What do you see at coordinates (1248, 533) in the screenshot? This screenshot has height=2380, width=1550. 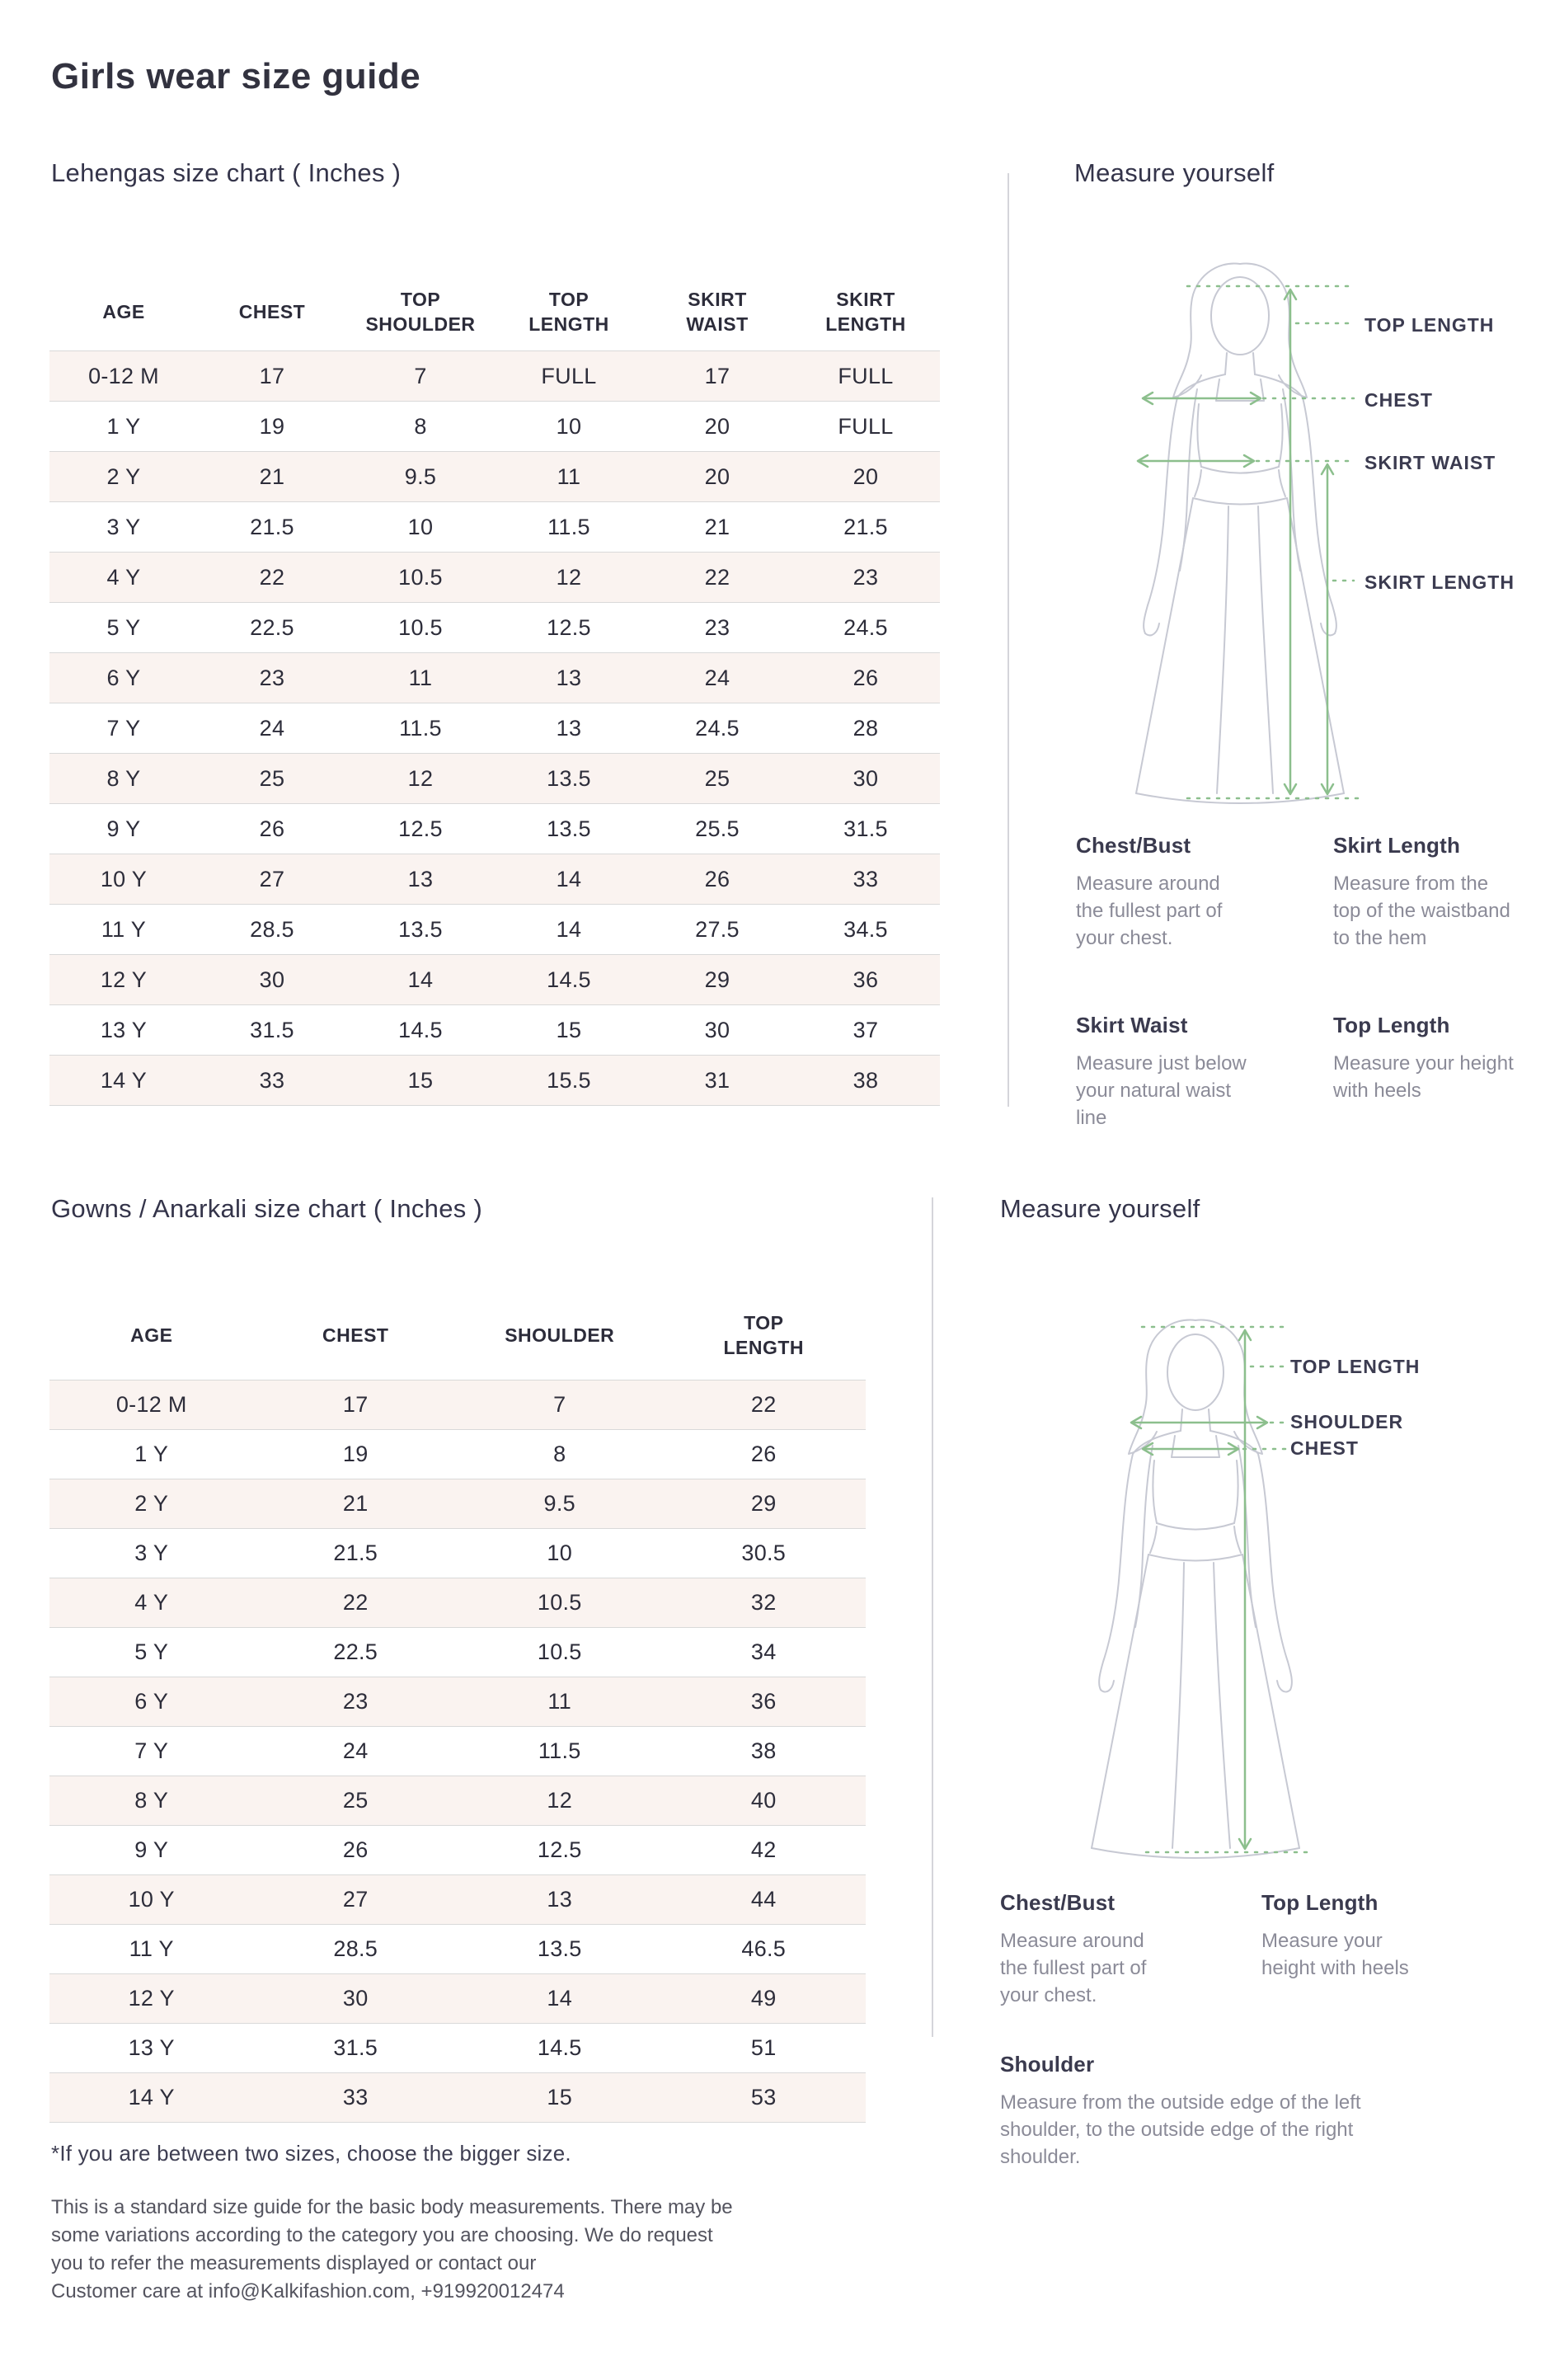 I see `girl-lehenga-figure-illustration` at bounding box center [1248, 533].